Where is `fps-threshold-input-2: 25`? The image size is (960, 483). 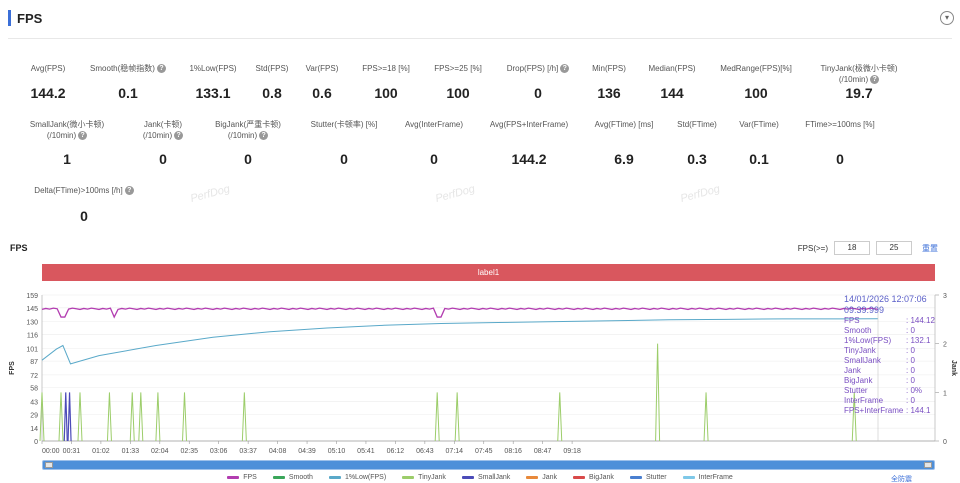 fps-threshold-input-2: 25 is located at coordinates (894, 248).